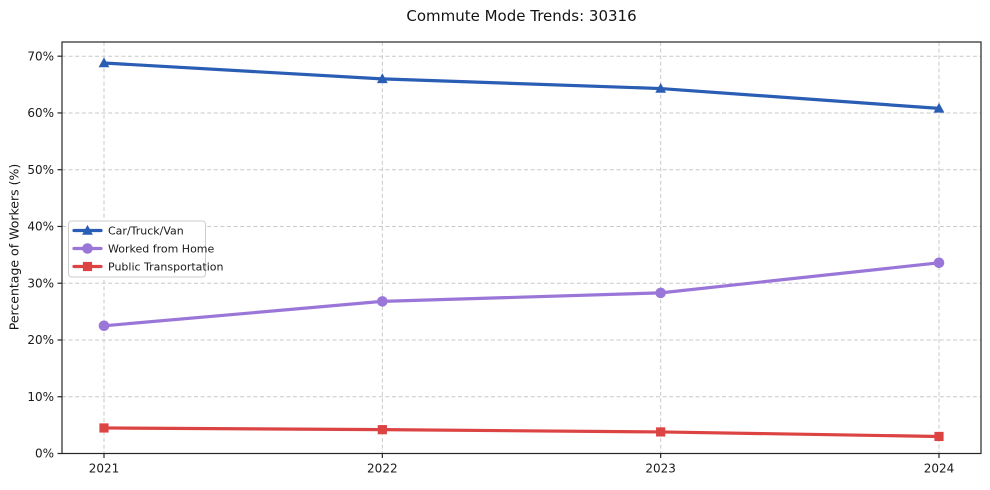 The height and width of the screenshot is (490, 990). What do you see at coordinates (87, 229) in the screenshot?
I see `legend-triangle-marker` at bounding box center [87, 229].